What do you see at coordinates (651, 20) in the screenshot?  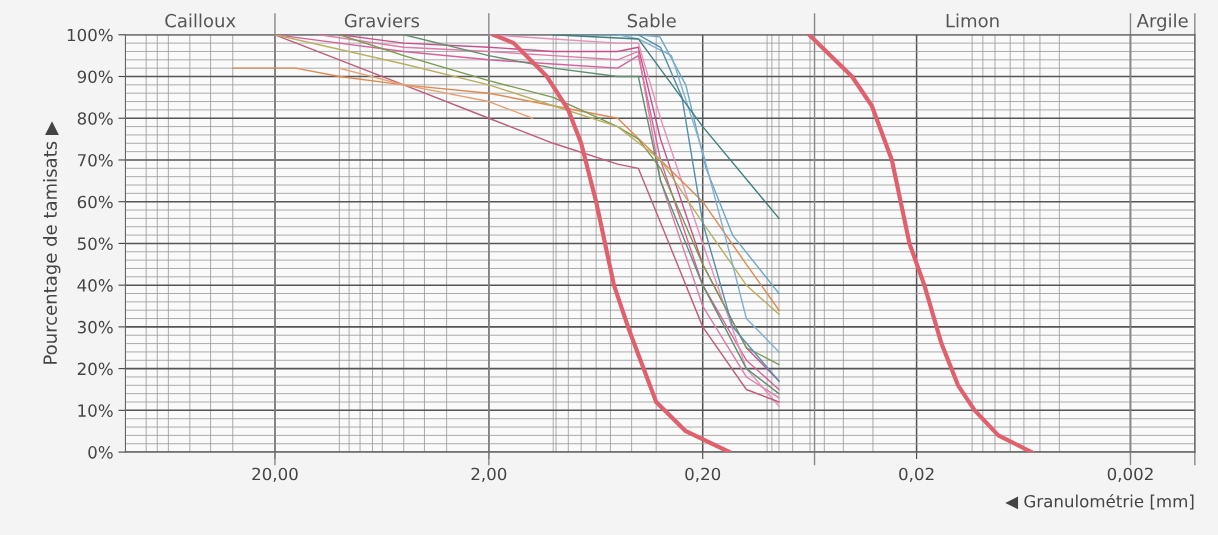 I see `band-label: Sable` at bounding box center [651, 20].